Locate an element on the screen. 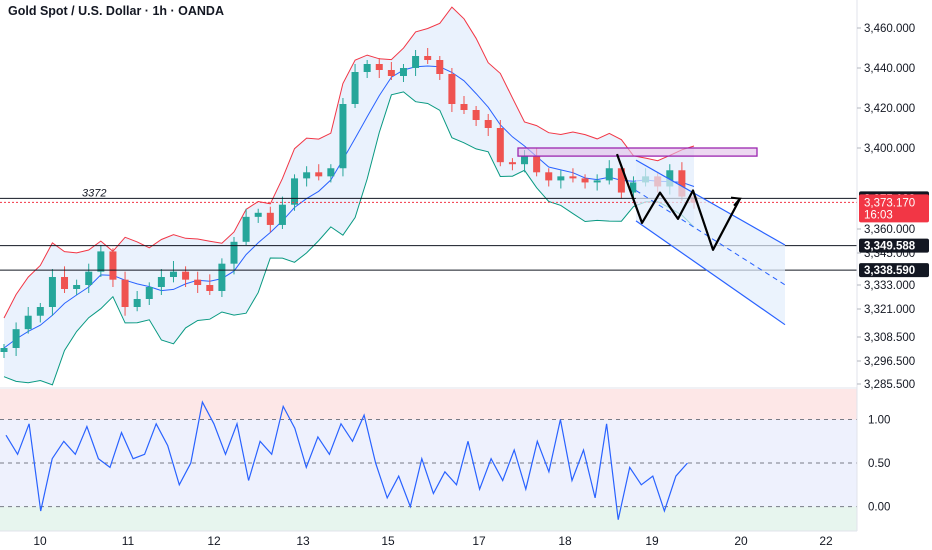 This screenshot has height=550, width=932. time-tick-label: 22 is located at coordinates (826, 541).